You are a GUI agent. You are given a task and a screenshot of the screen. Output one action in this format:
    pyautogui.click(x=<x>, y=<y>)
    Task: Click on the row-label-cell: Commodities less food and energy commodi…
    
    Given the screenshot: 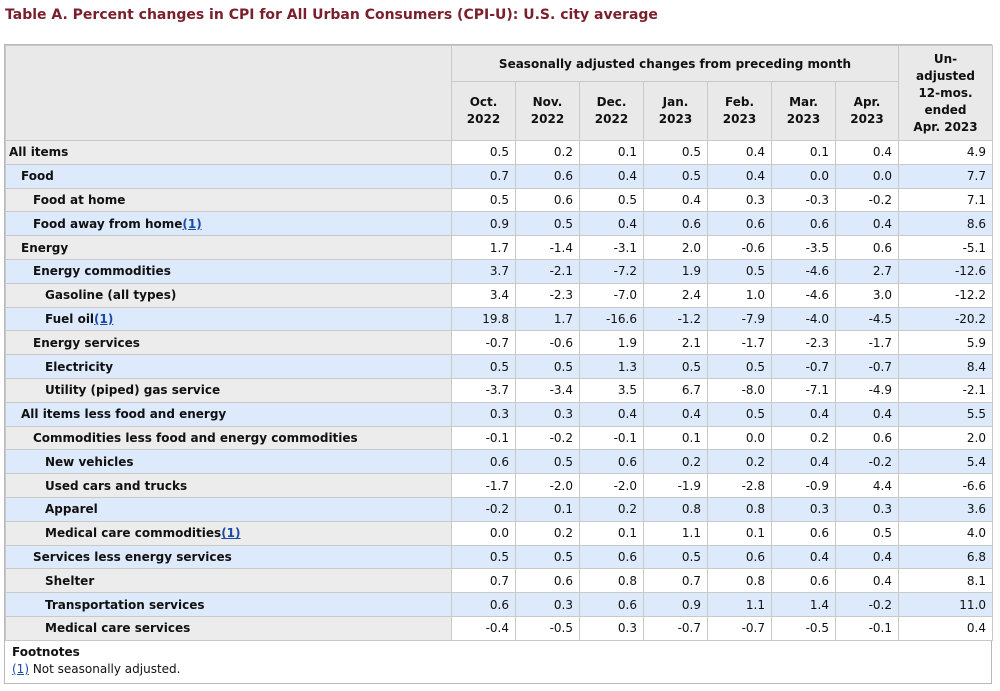 What is the action you would take?
    pyautogui.click(x=228, y=438)
    